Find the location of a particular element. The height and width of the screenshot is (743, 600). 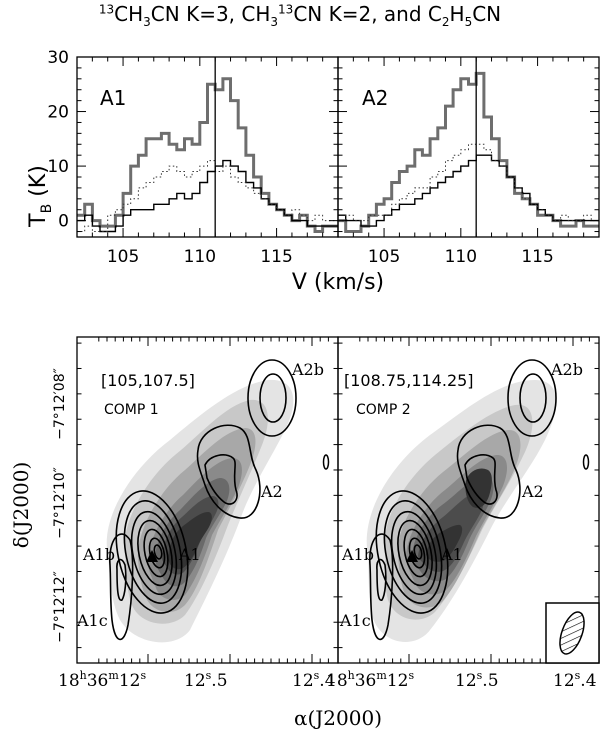

spectrum-a1-series-black-thin is located at coordinates (207, 196).